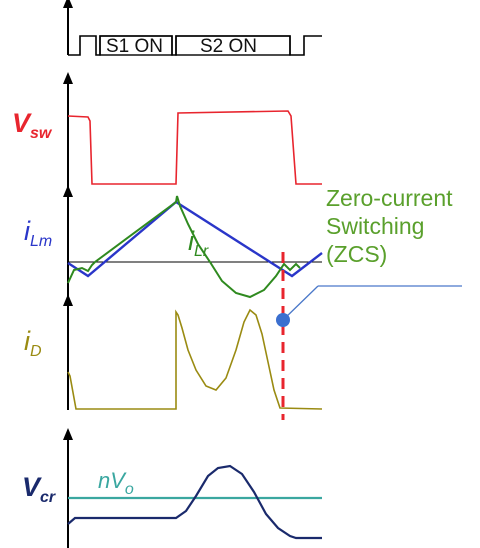 This screenshot has height=548, width=480. What do you see at coordinates (41, 241) in the screenshot?
I see `ilm-subscript: Lm` at bounding box center [41, 241].